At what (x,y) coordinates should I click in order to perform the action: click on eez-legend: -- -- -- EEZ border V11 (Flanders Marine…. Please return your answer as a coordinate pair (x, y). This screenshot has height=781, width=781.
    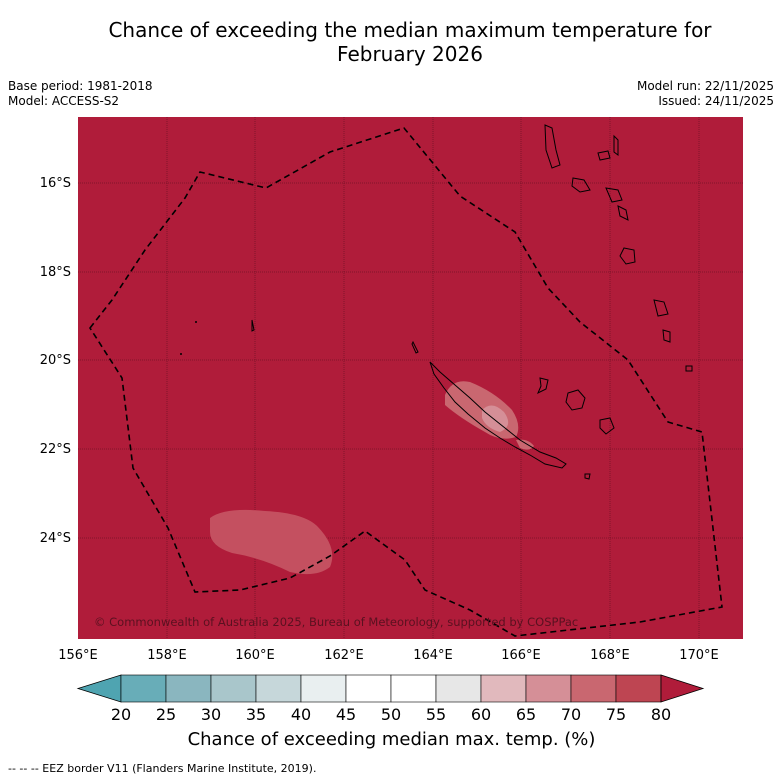
    Looking at the image, I should click on (162, 768).